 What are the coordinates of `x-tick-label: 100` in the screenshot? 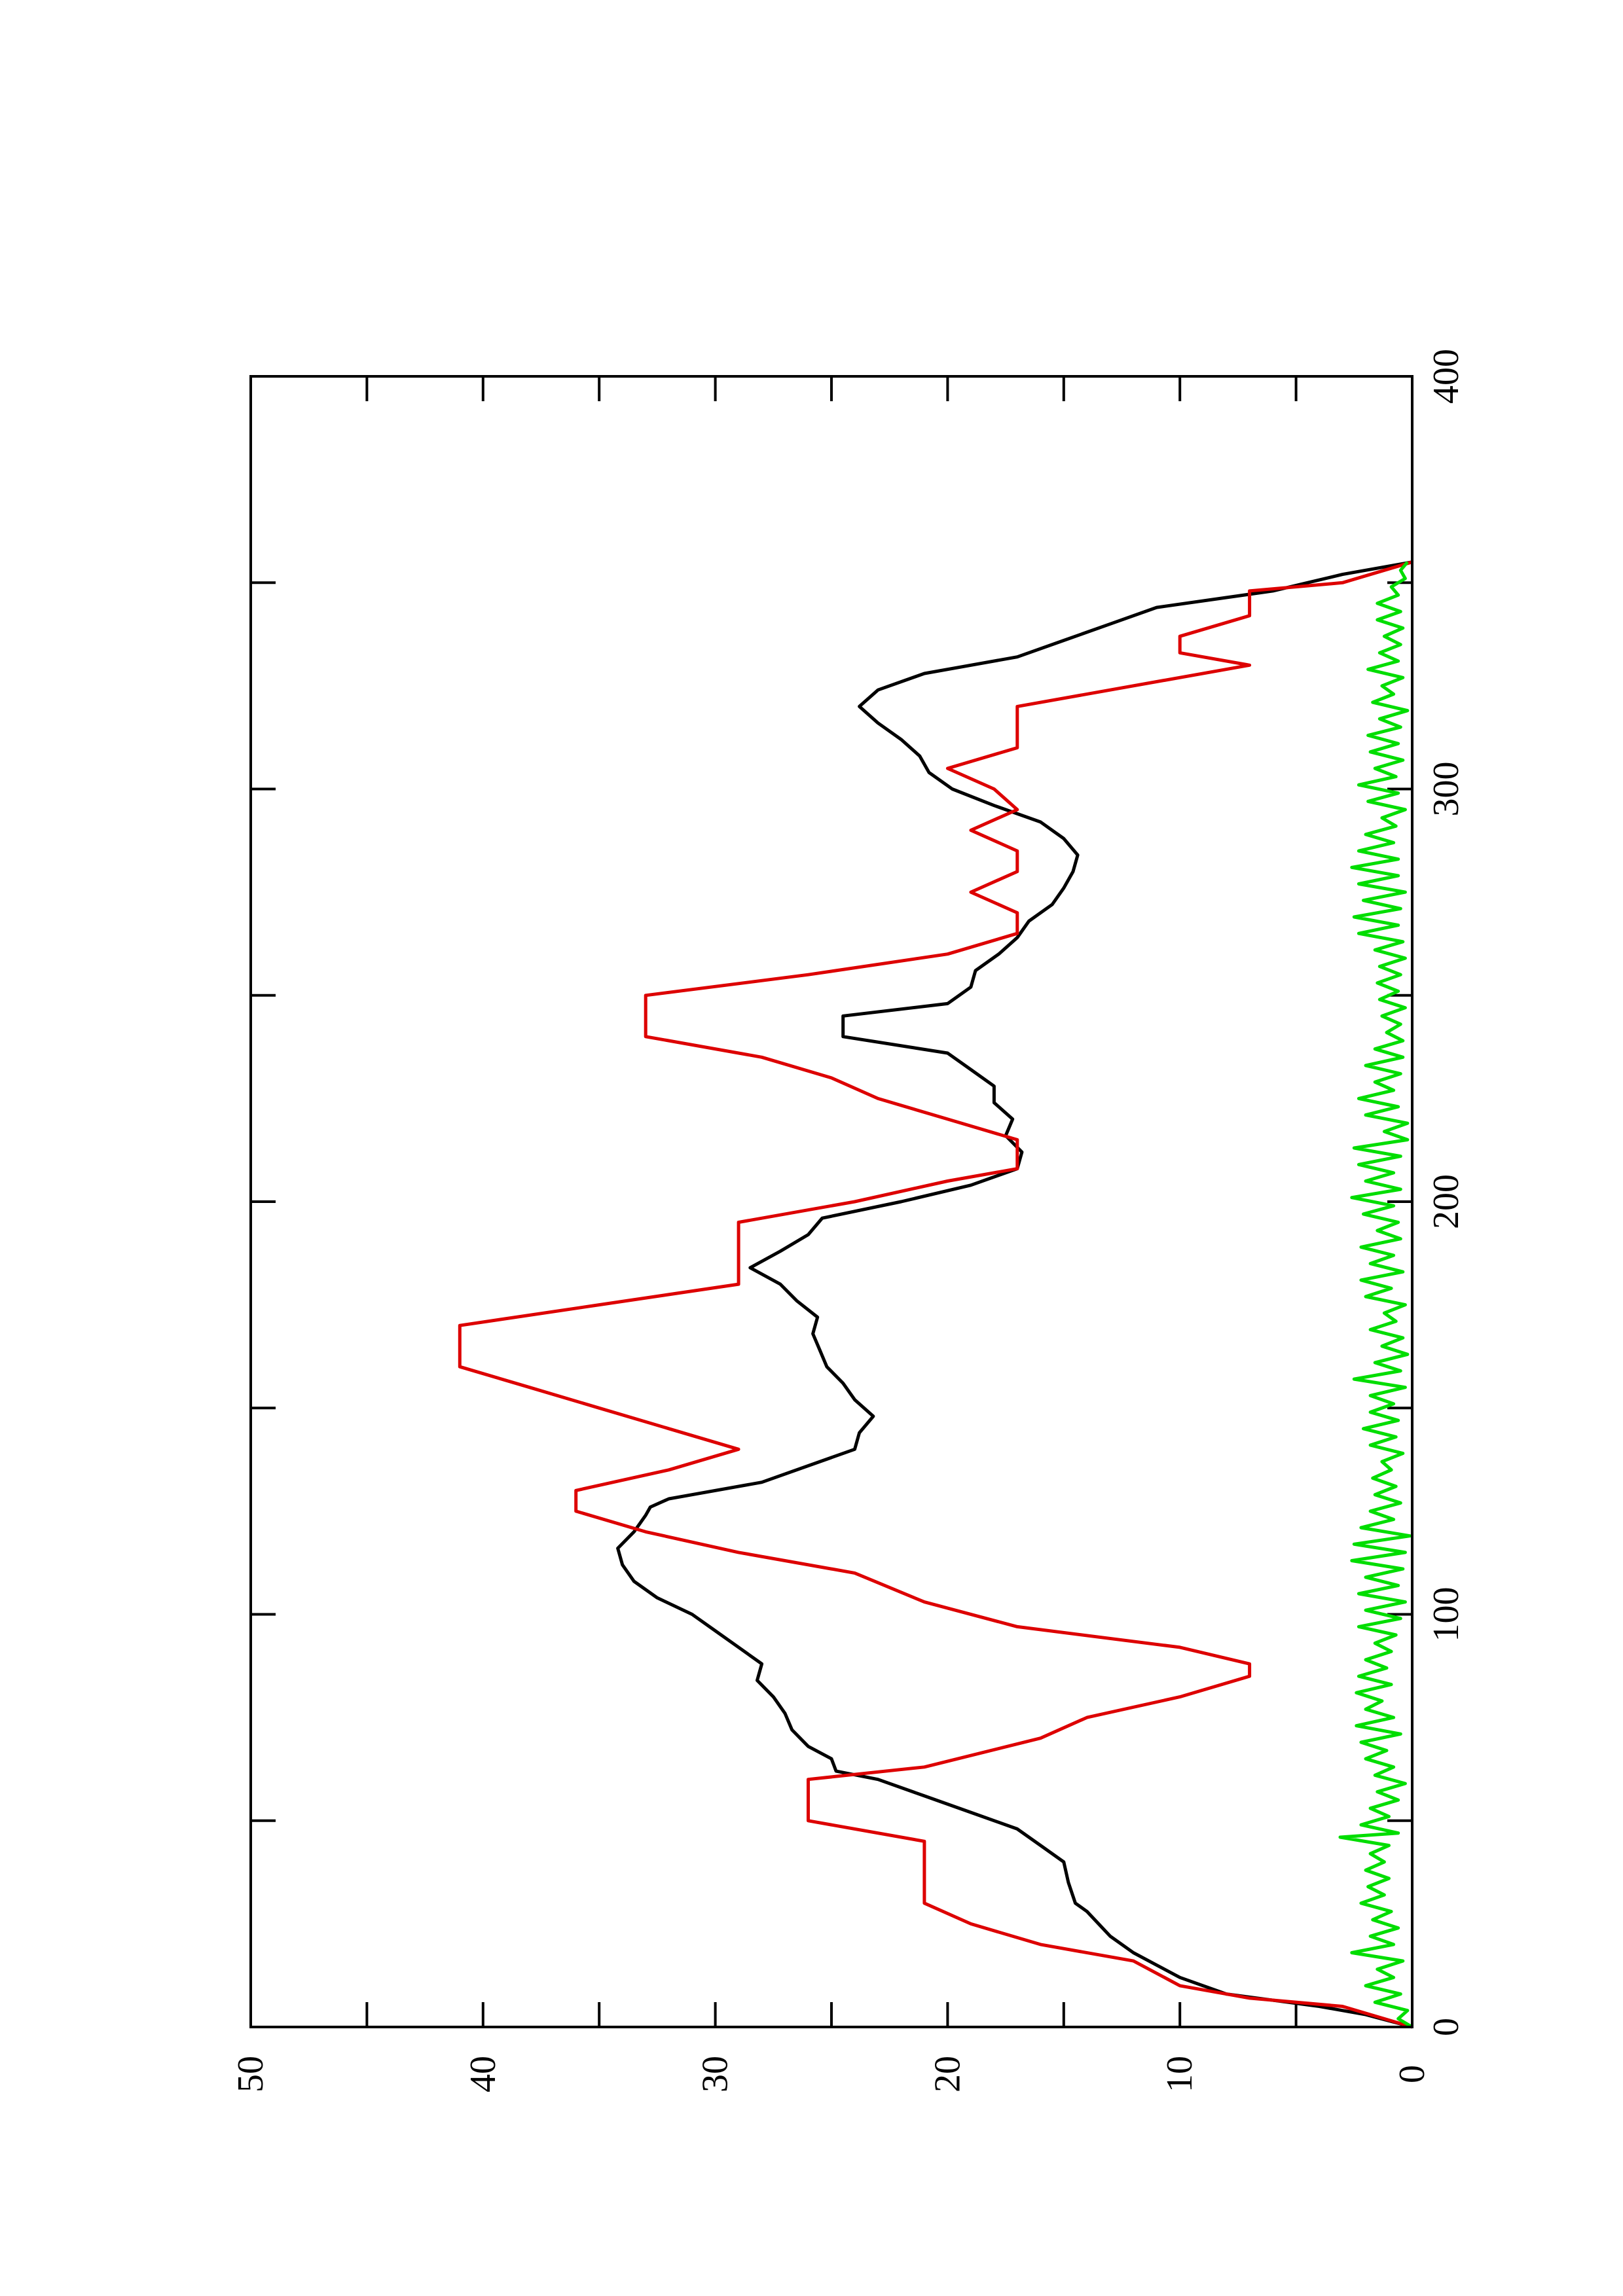 It's located at (1446, 1614).